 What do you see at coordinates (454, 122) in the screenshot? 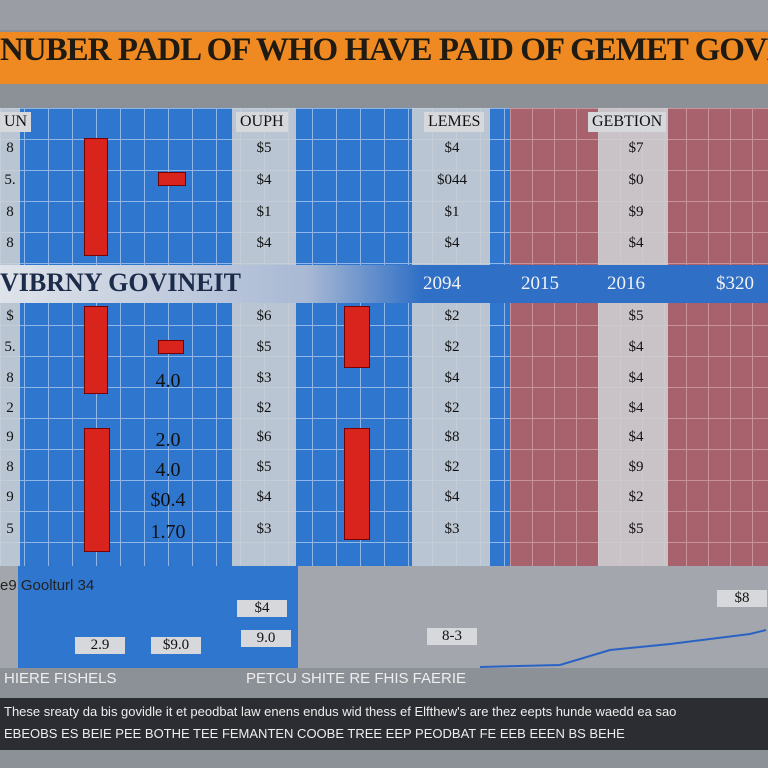
I see `column-header: LEMES` at bounding box center [454, 122].